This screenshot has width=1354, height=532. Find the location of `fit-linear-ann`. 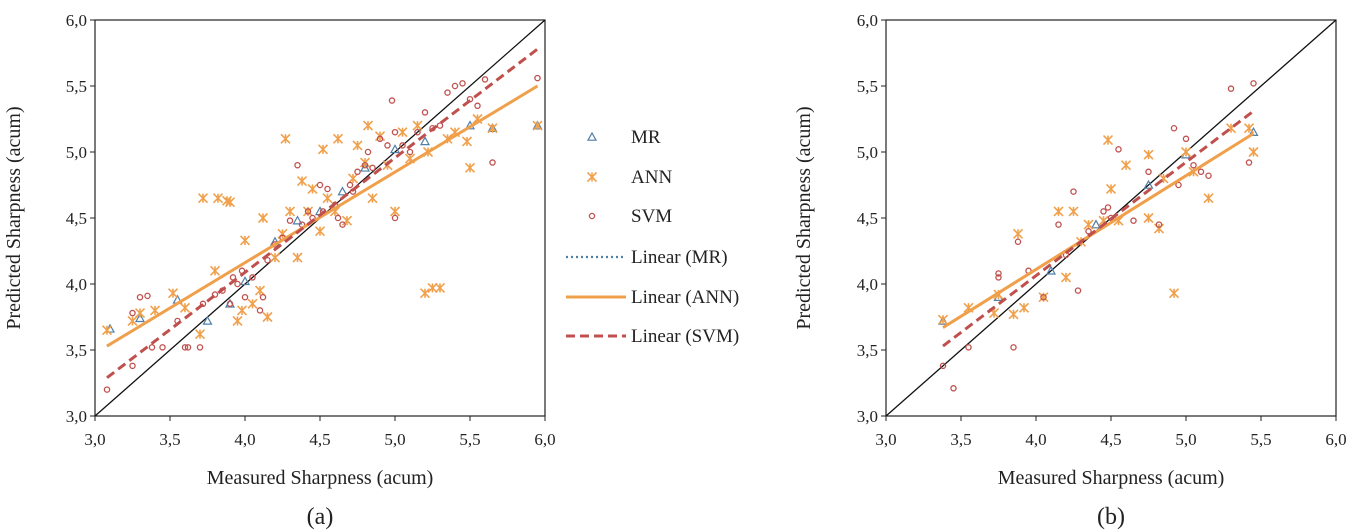

fit-linear-ann is located at coordinates (1098, 230).